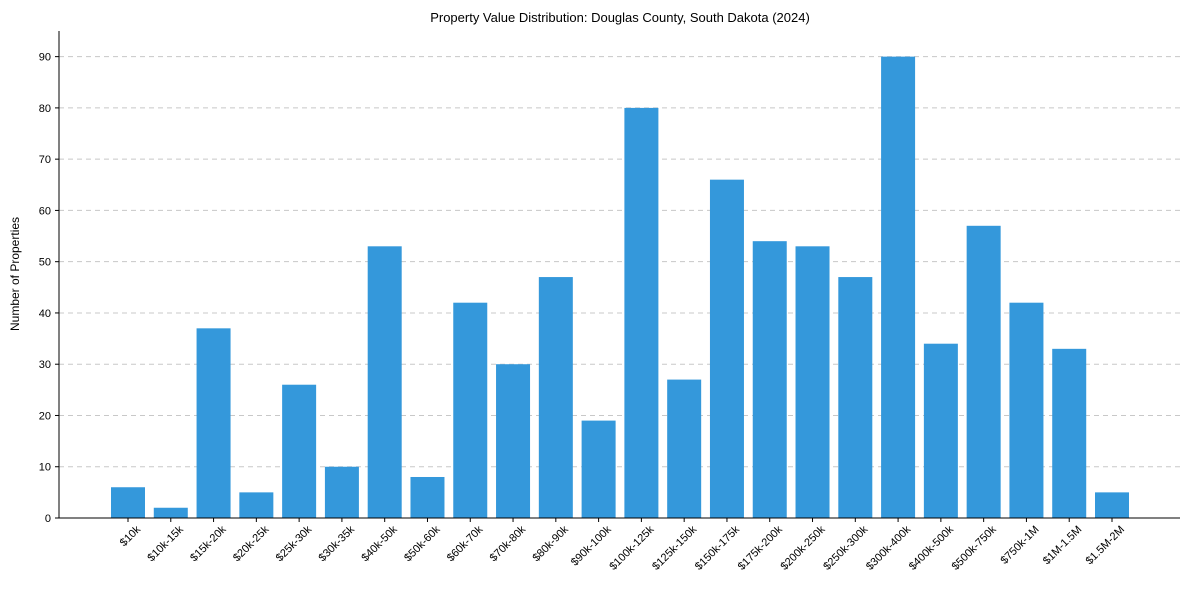  I want to click on x-tick-label-3: $20k-25k, so click(251, 543).